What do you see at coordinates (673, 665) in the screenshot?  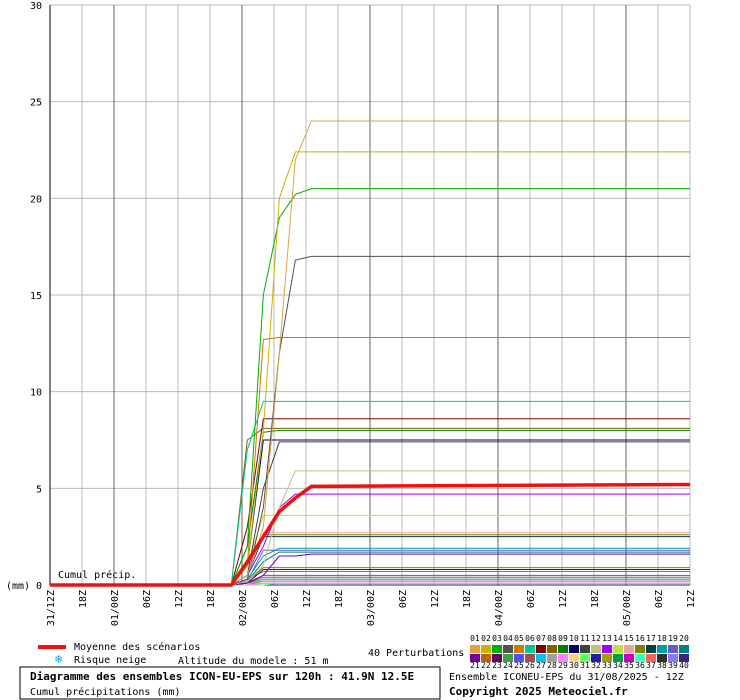 I see `legend-number: 39` at bounding box center [673, 665].